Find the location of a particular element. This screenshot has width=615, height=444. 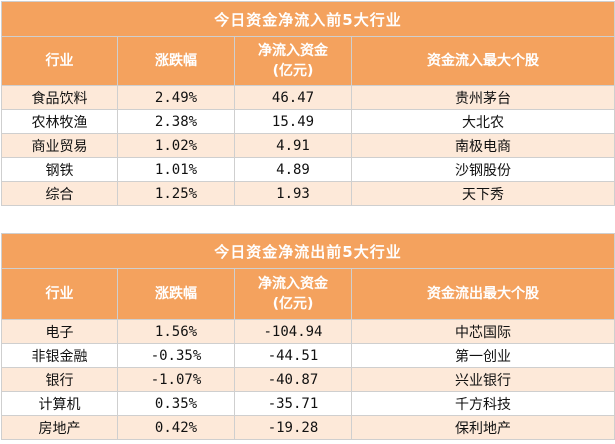

stock-cell: 南极电商 is located at coordinates (482, 145).